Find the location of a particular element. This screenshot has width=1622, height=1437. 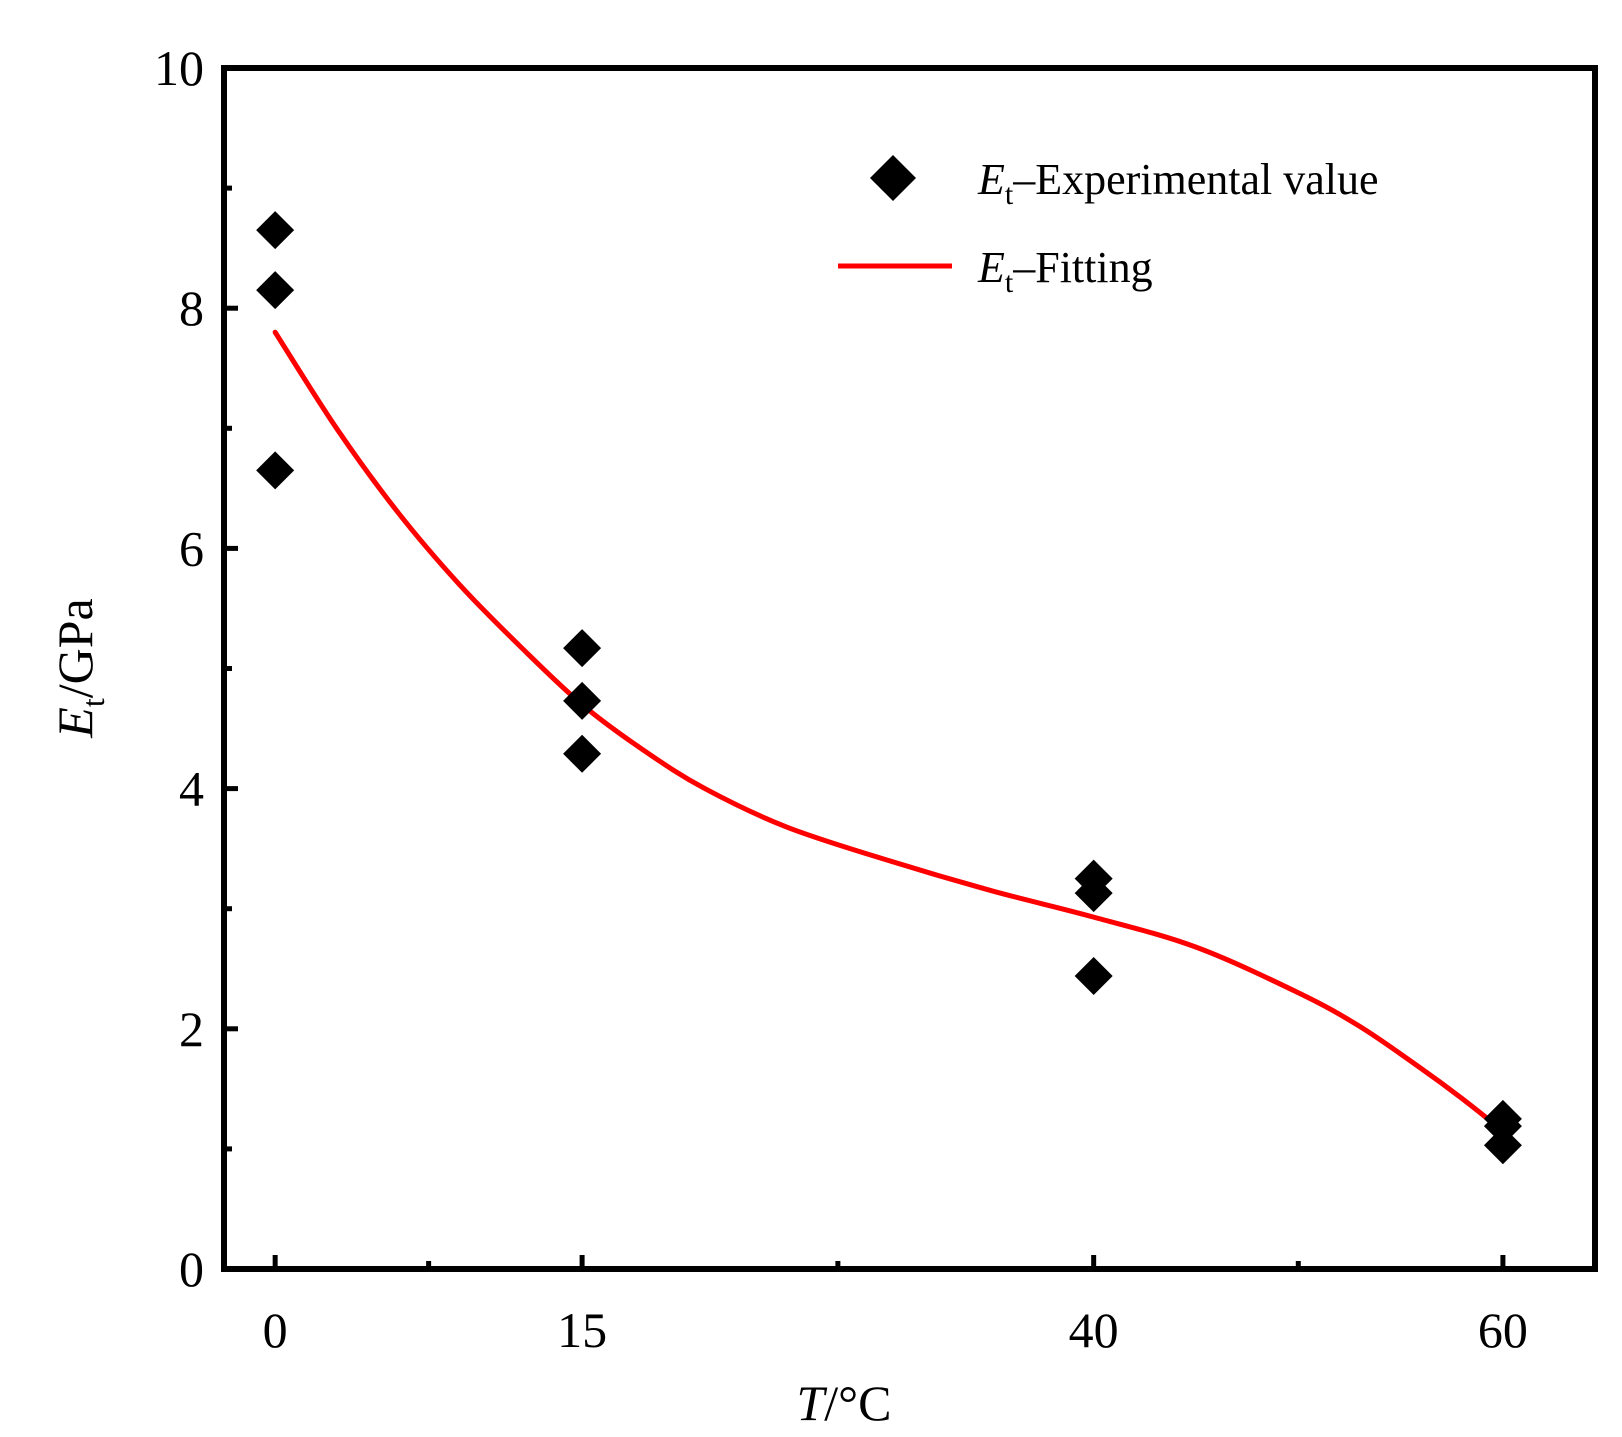

legend: Et–Experimental value Et–Fitting is located at coordinates (1108, 227).